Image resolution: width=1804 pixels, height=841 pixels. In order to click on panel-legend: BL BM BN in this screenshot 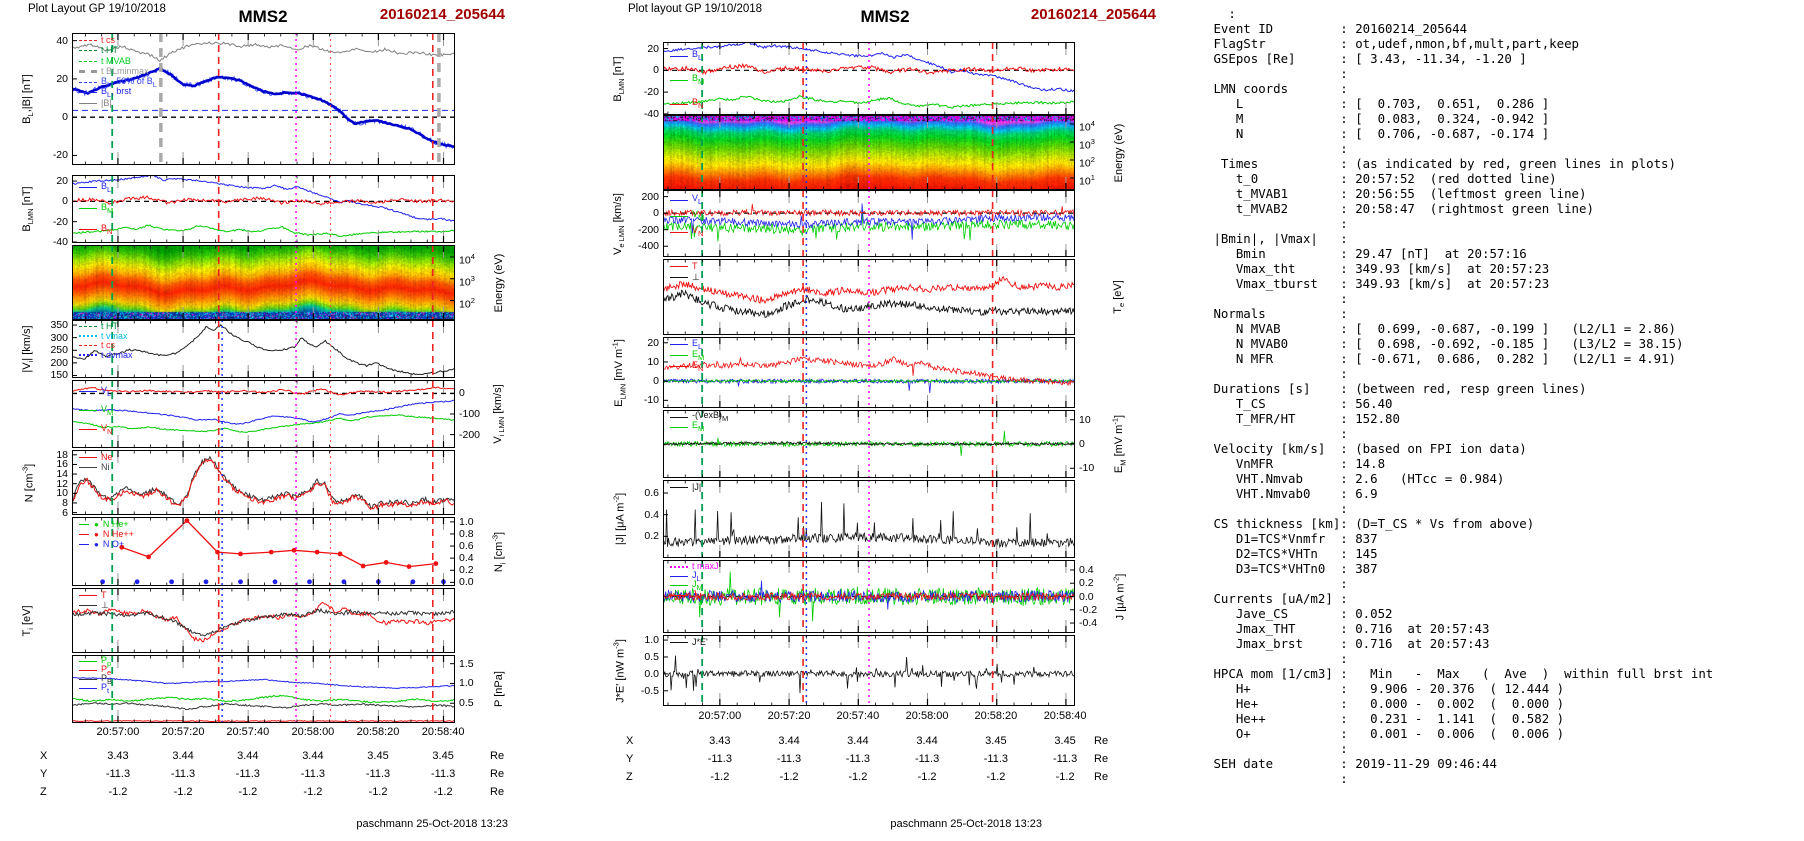, I will do `click(687, 80)`.